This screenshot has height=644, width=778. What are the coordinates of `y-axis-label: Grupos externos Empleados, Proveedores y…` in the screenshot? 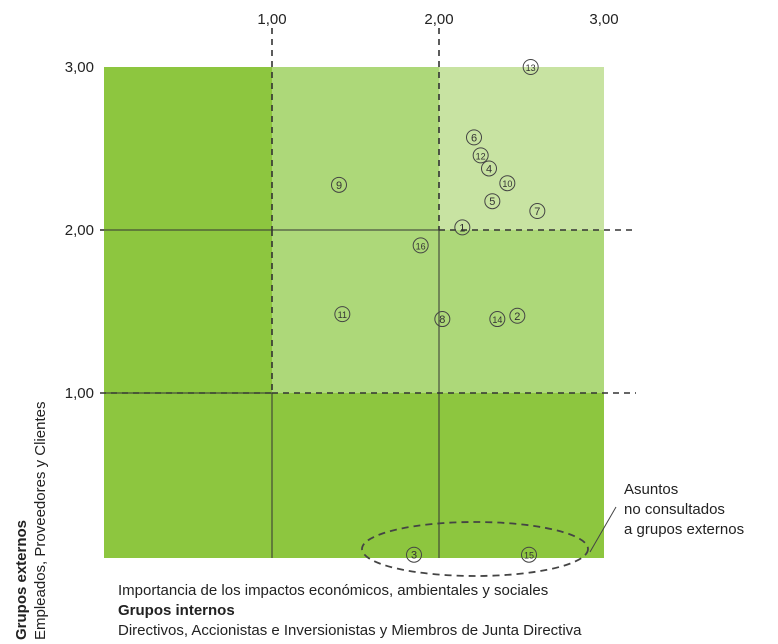 It's located at (31, 521).